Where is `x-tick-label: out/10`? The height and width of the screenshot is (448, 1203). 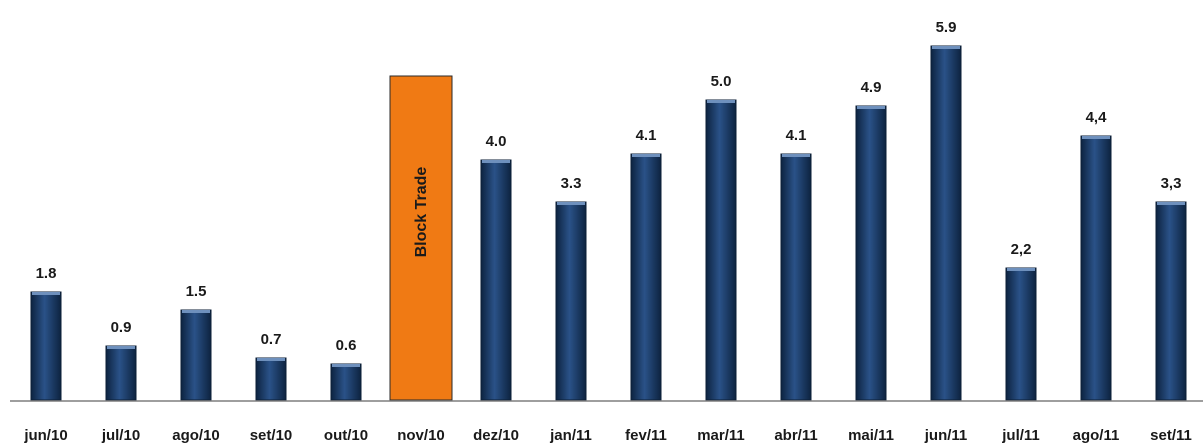
x-tick-label: out/10 is located at coordinates (346, 435).